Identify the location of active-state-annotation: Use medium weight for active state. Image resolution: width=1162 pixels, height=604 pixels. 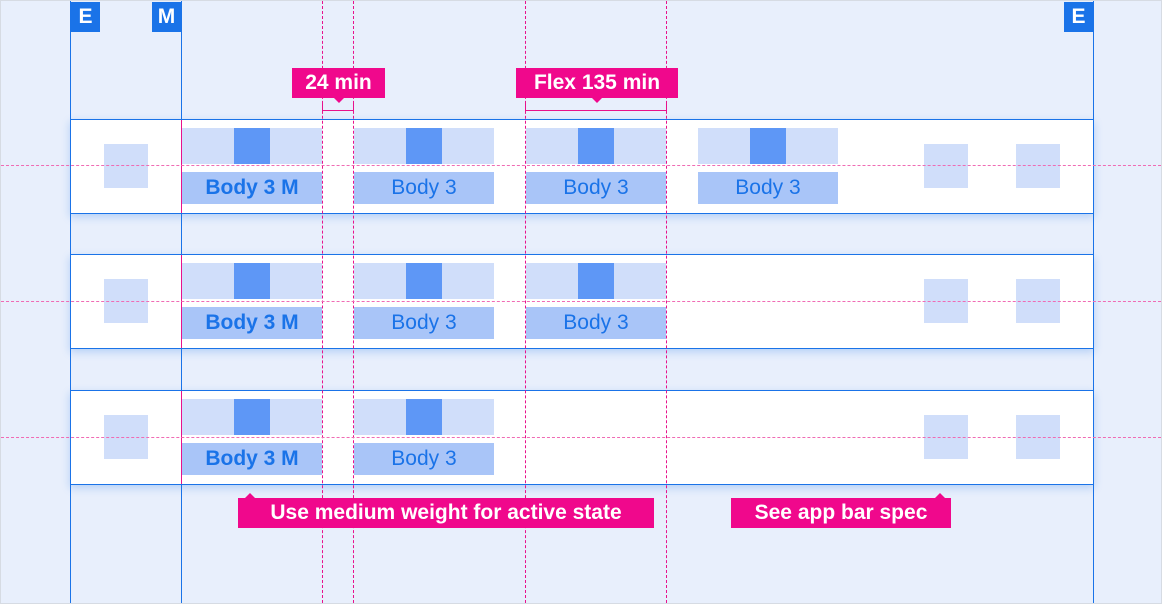
(446, 513).